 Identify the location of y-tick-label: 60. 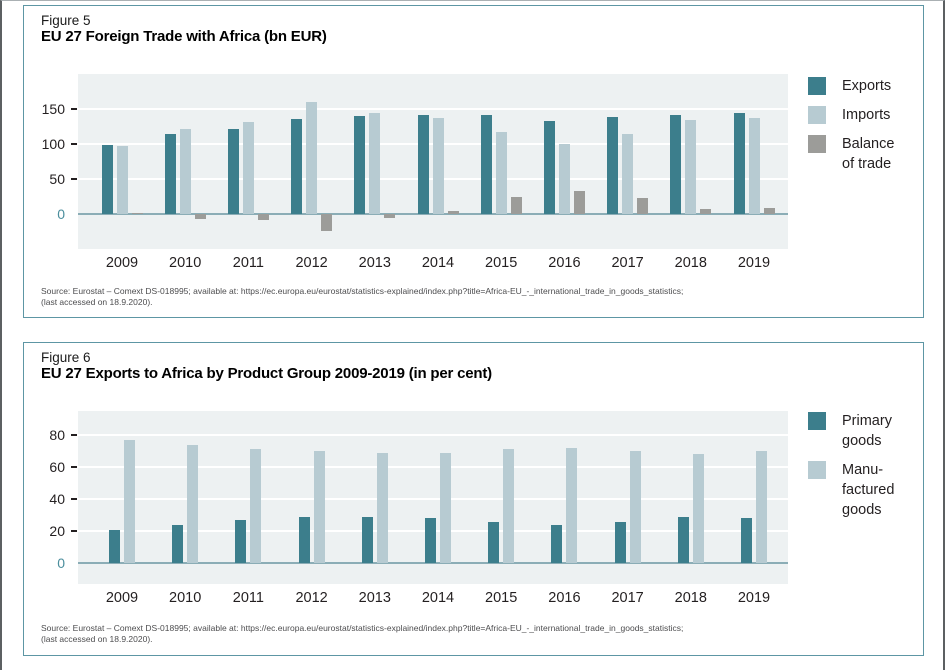
(57, 467).